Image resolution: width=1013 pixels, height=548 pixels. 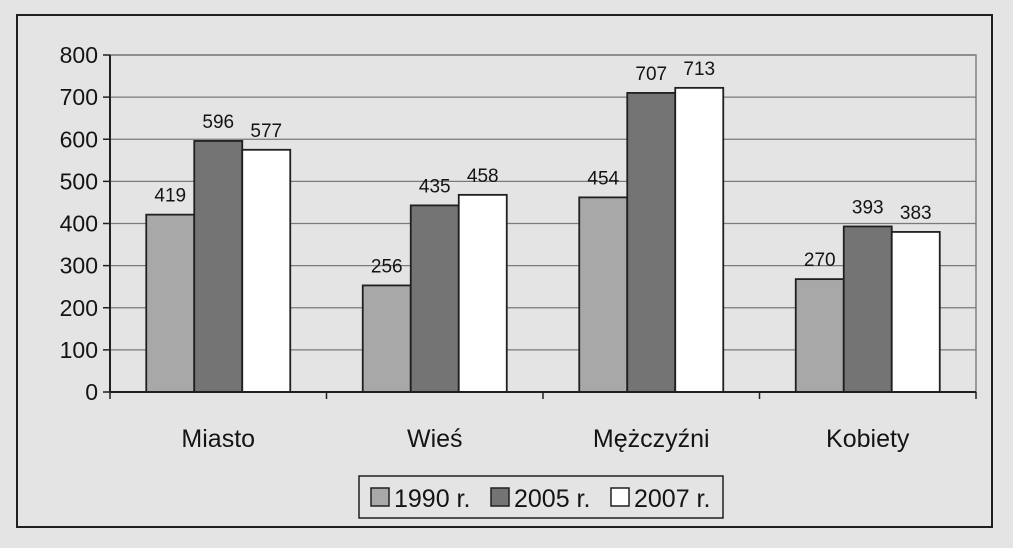 What do you see at coordinates (699, 69) in the screenshot?
I see `data-label: 713` at bounding box center [699, 69].